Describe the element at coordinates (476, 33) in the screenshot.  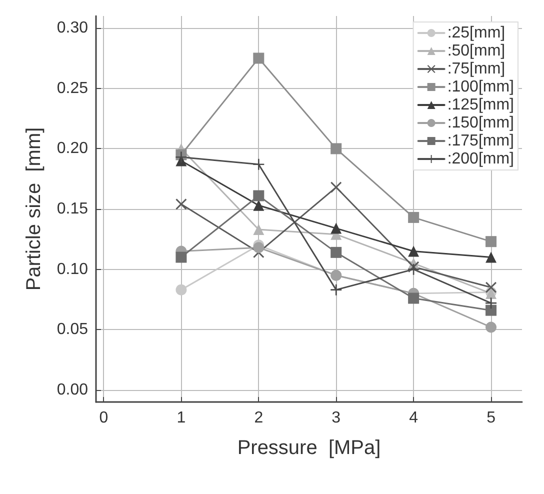
I see `legend-label: :25[mm]` at that location.